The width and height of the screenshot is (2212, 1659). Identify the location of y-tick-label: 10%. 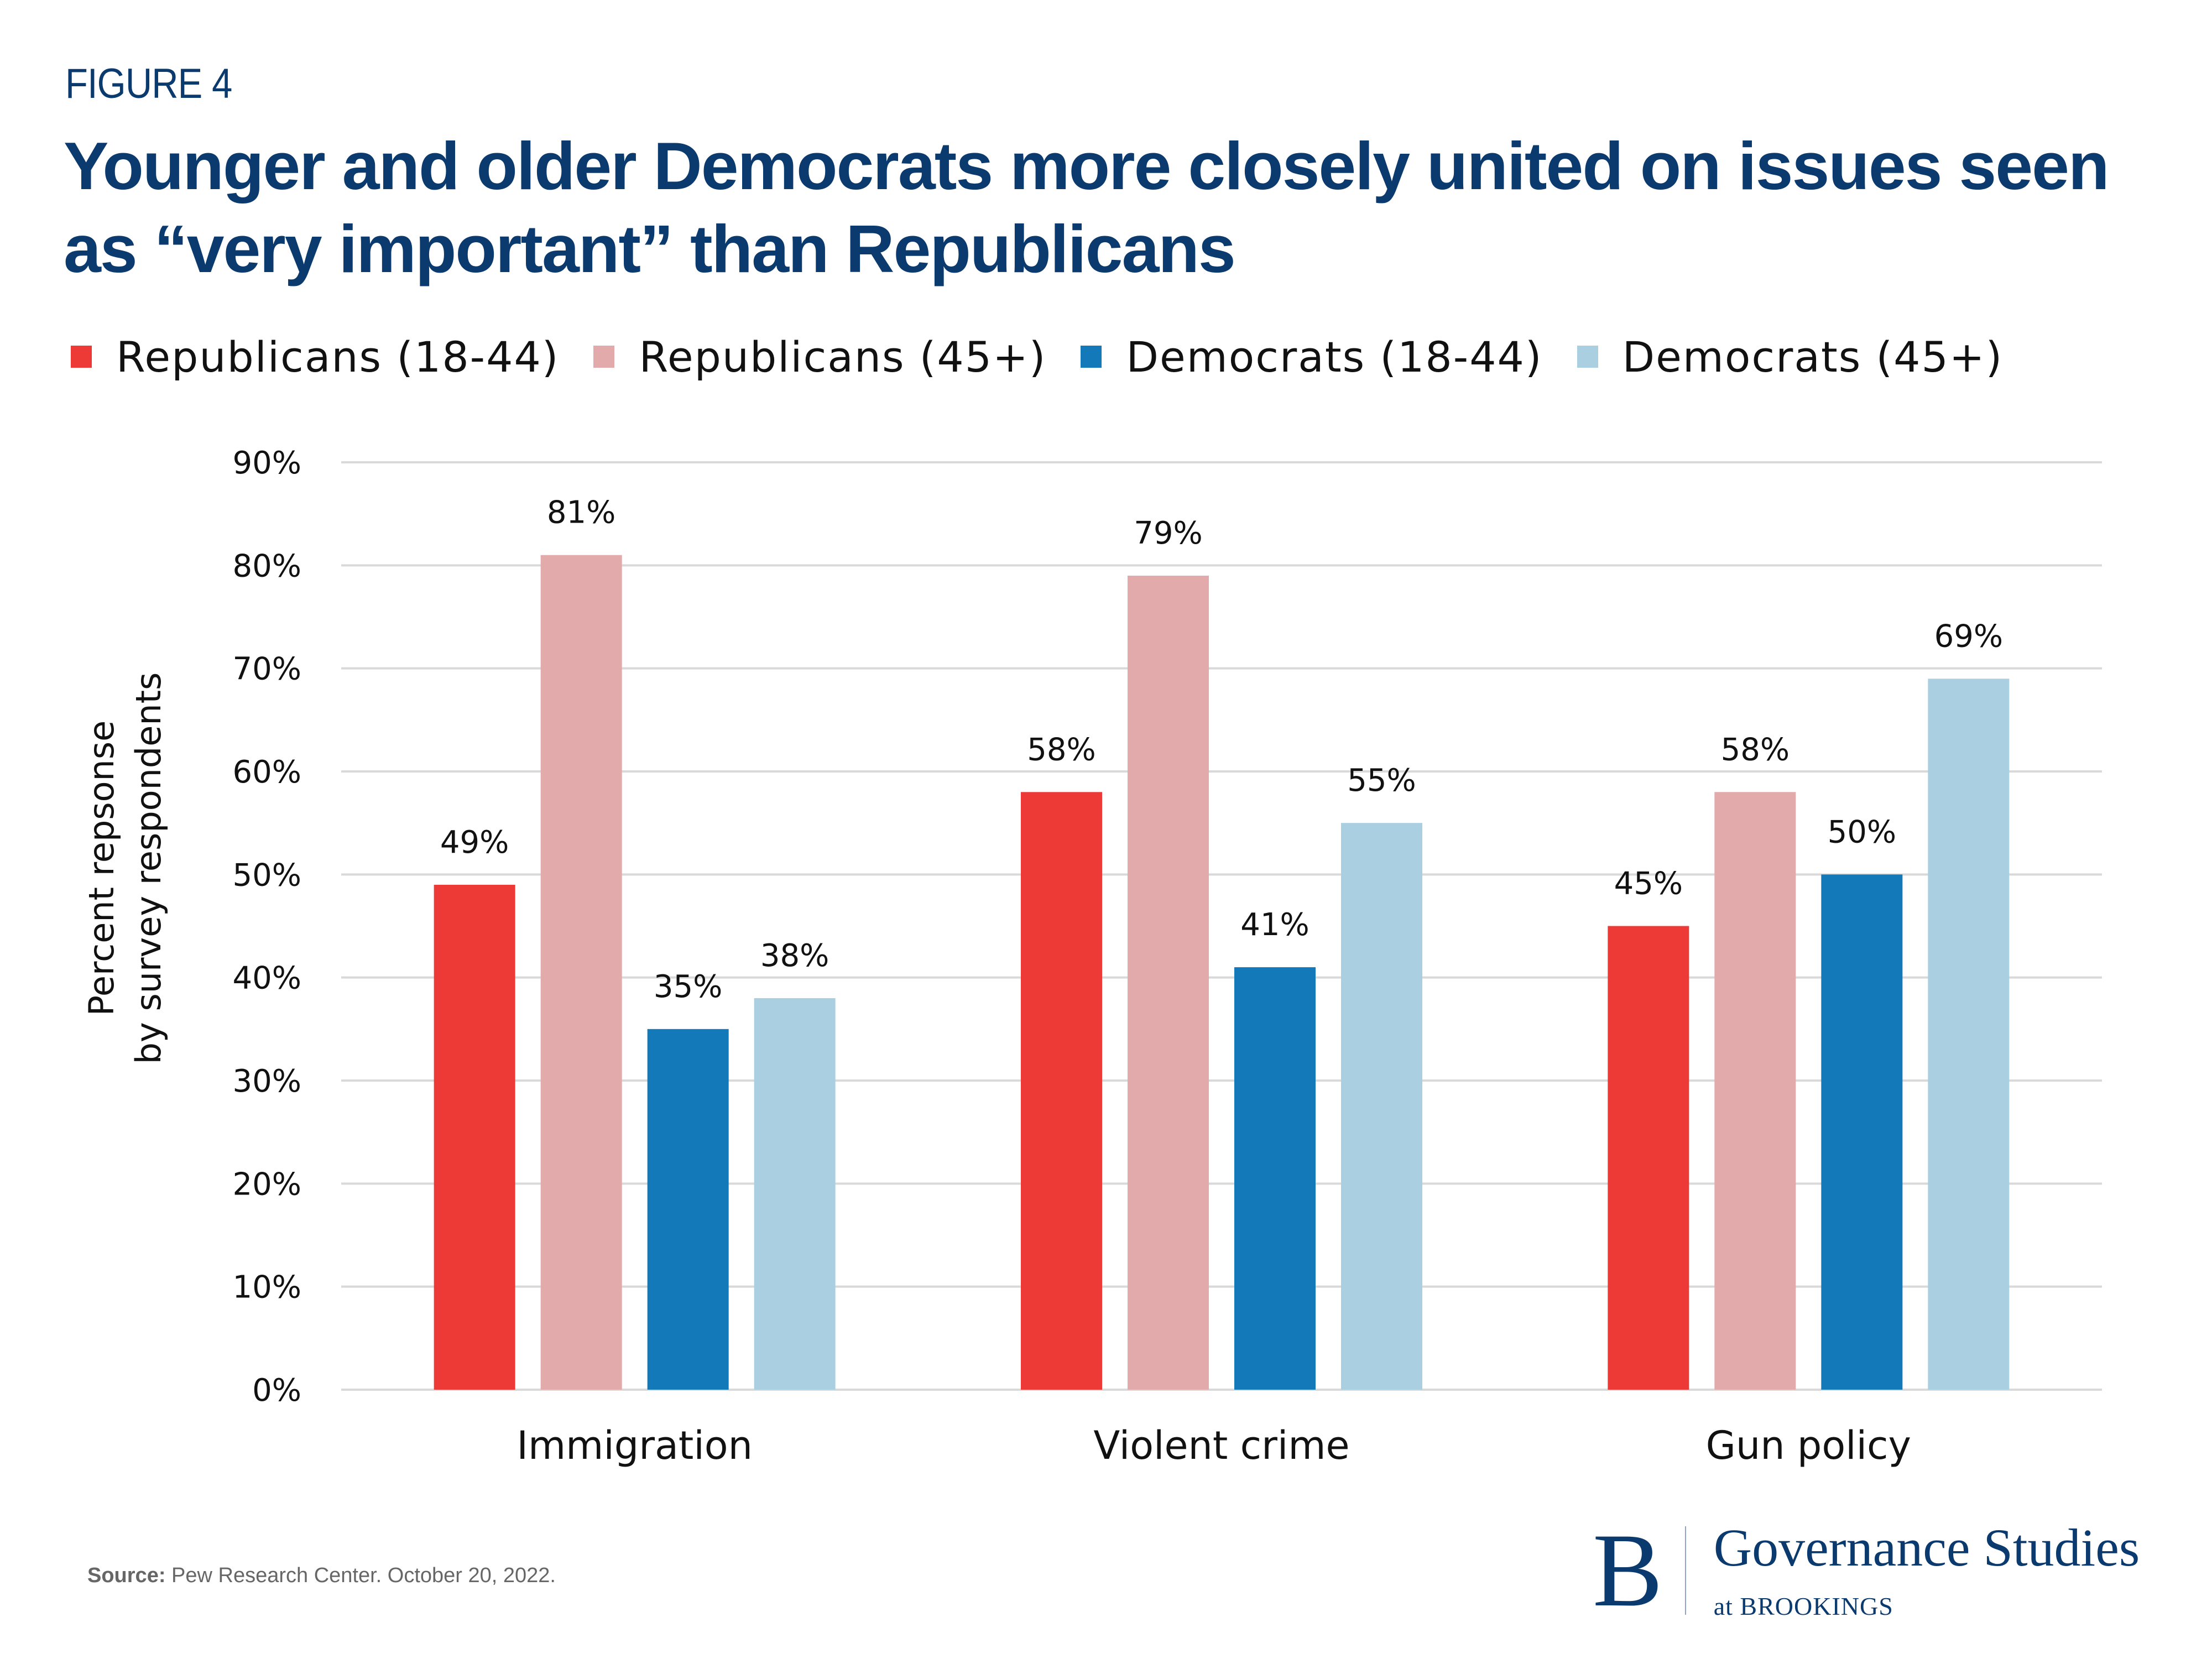
(267, 1288).